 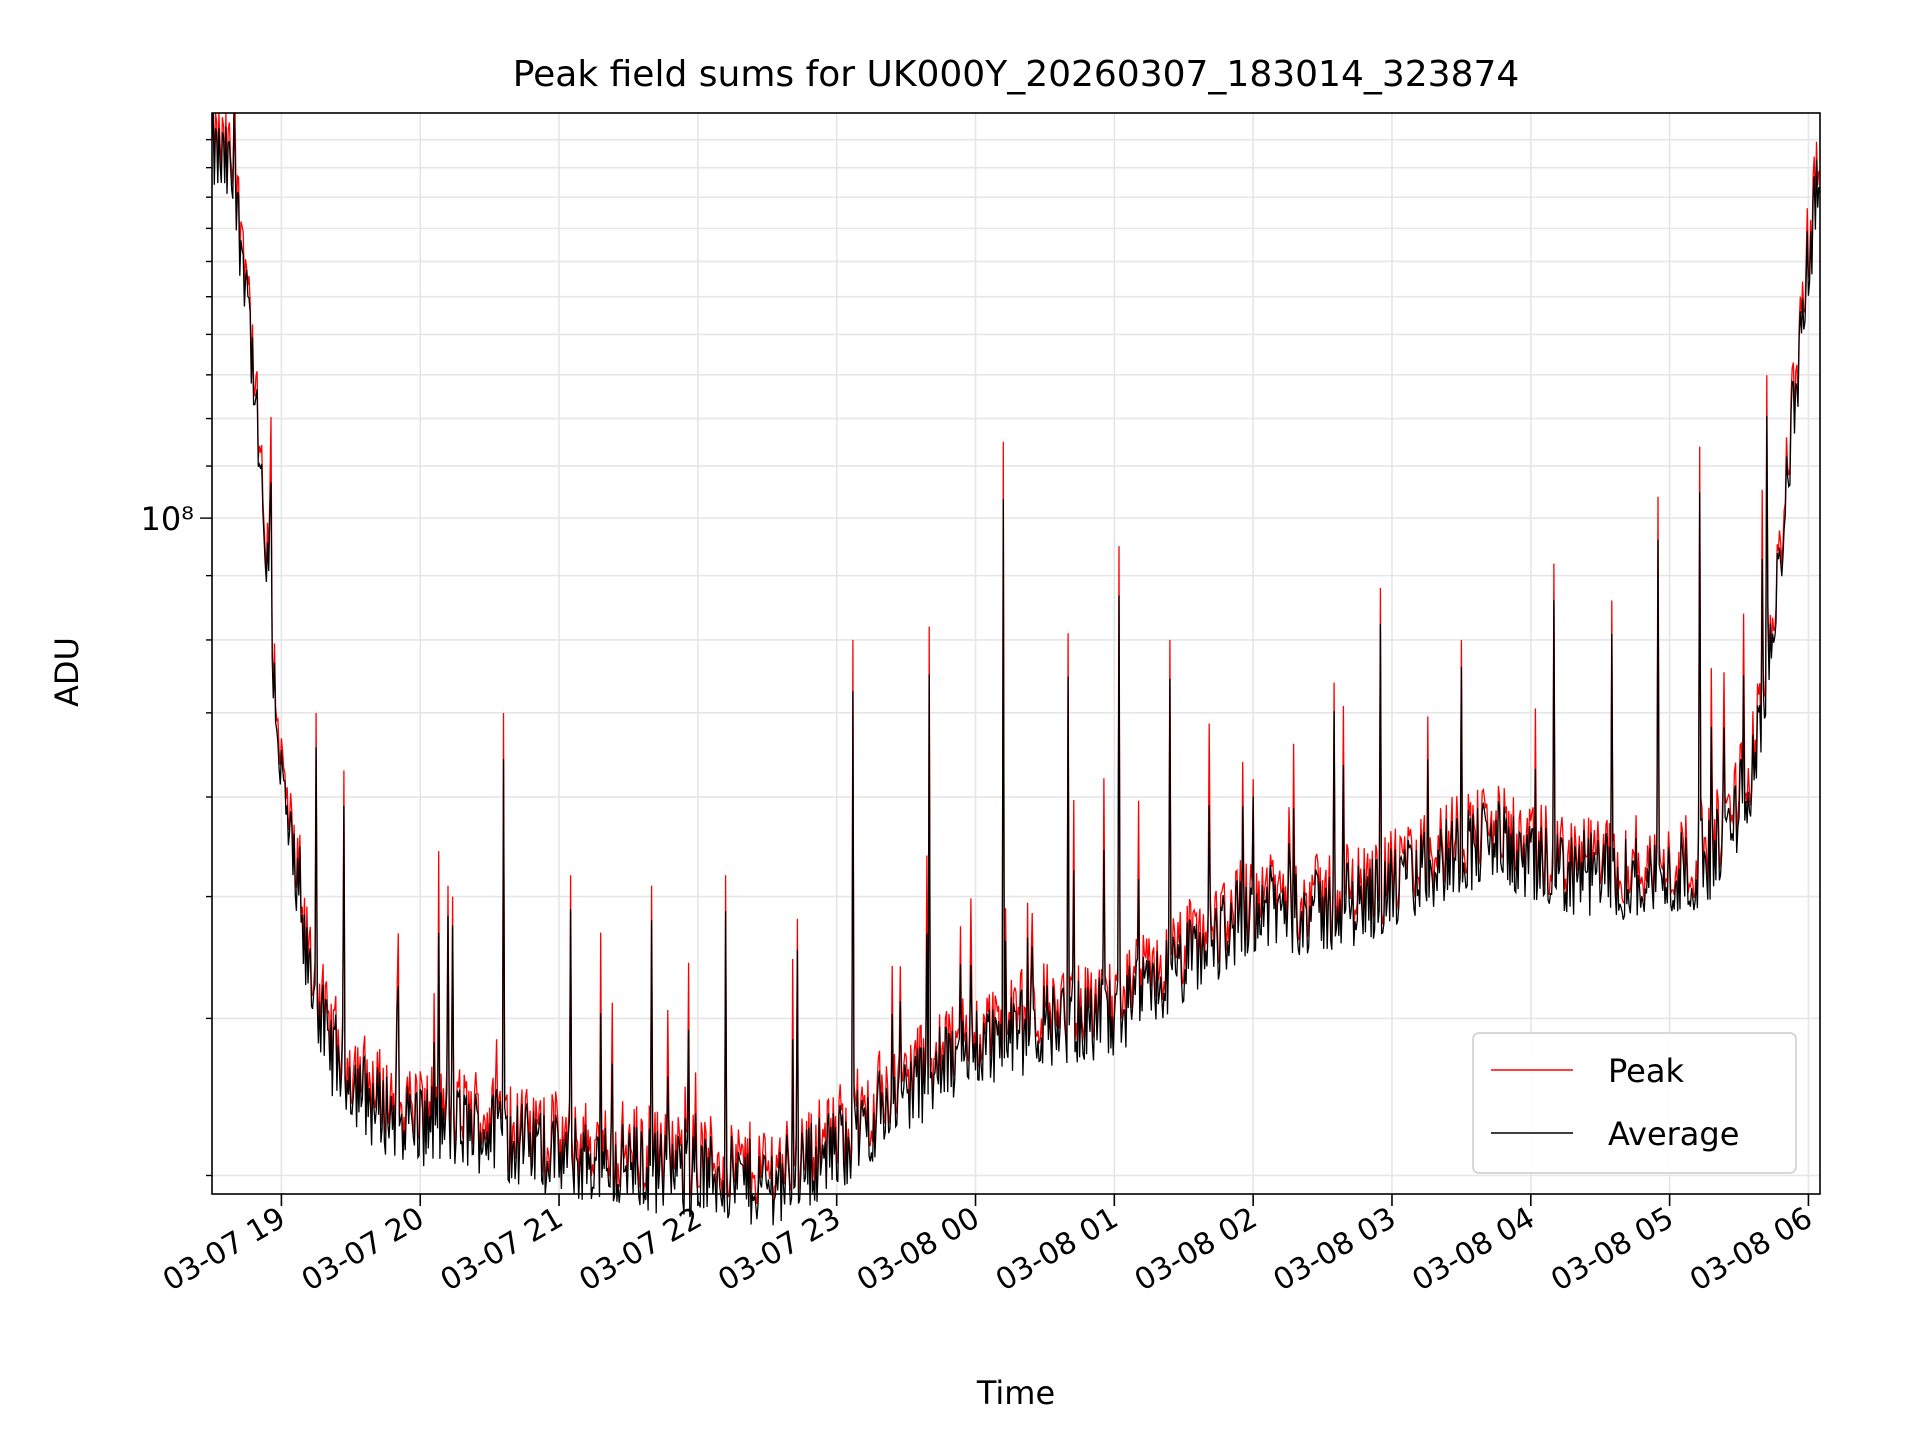 What do you see at coordinates (167, 519) in the screenshot?
I see `y-tick-label: 10⁸` at bounding box center [167, 519].